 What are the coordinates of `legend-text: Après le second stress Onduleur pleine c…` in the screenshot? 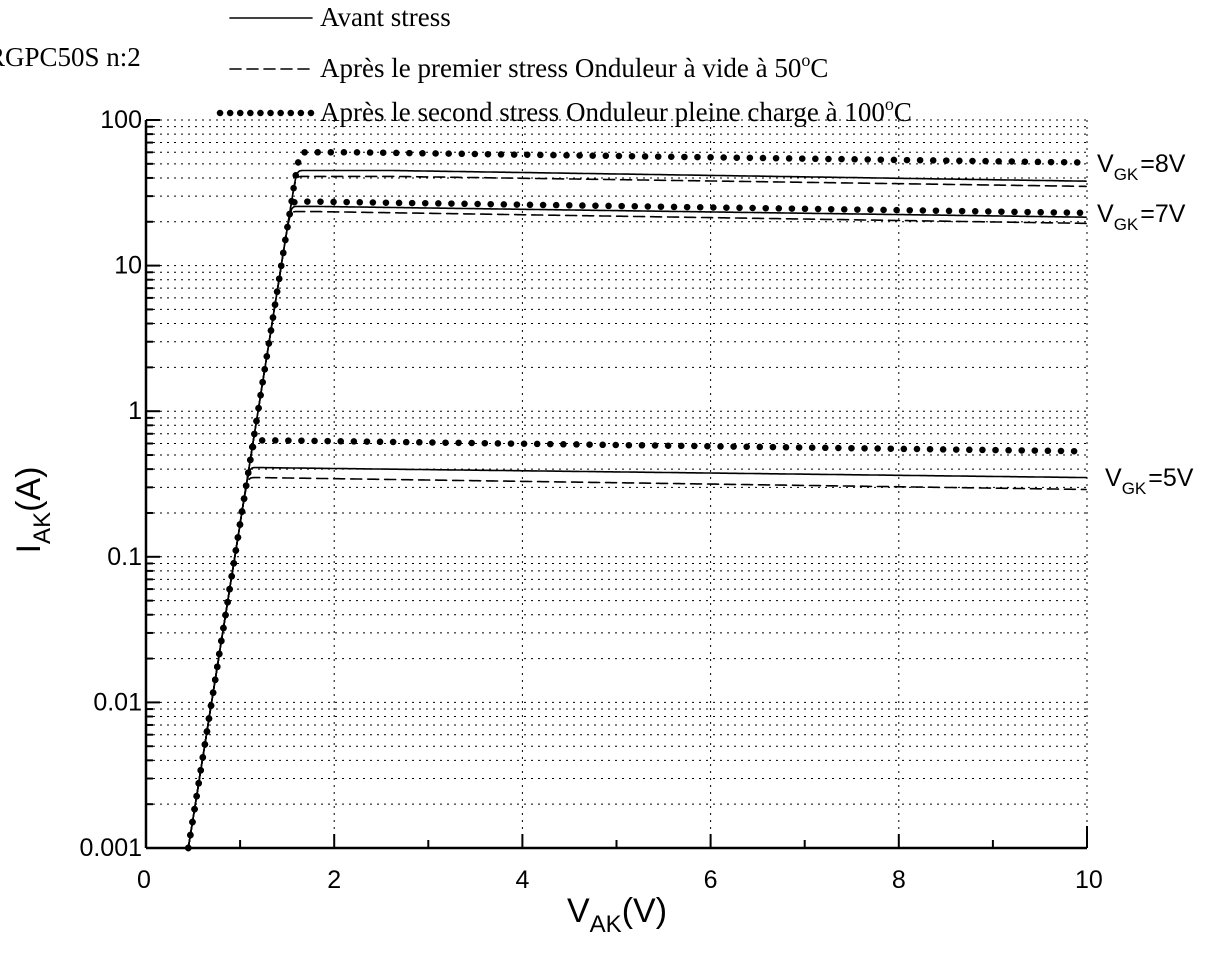 It's located at (602, 112).